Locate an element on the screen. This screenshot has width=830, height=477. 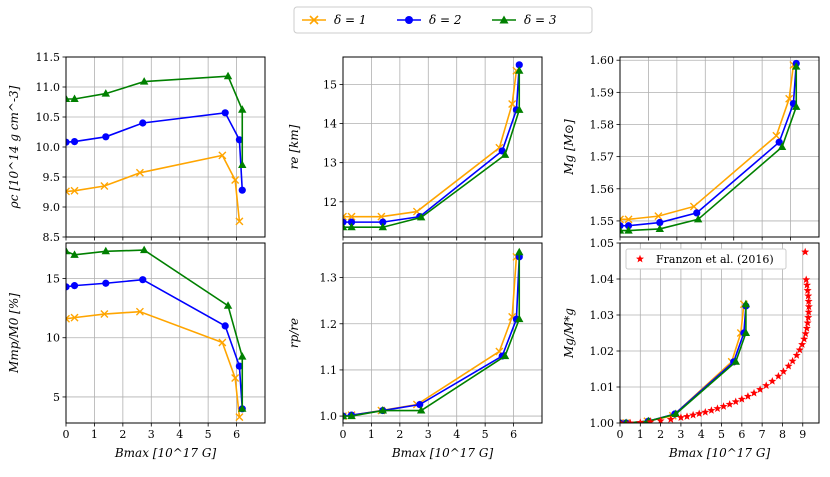
top-legend: δ = 1 δ = 2 δ = 3 is located at coordinates (443, 20).